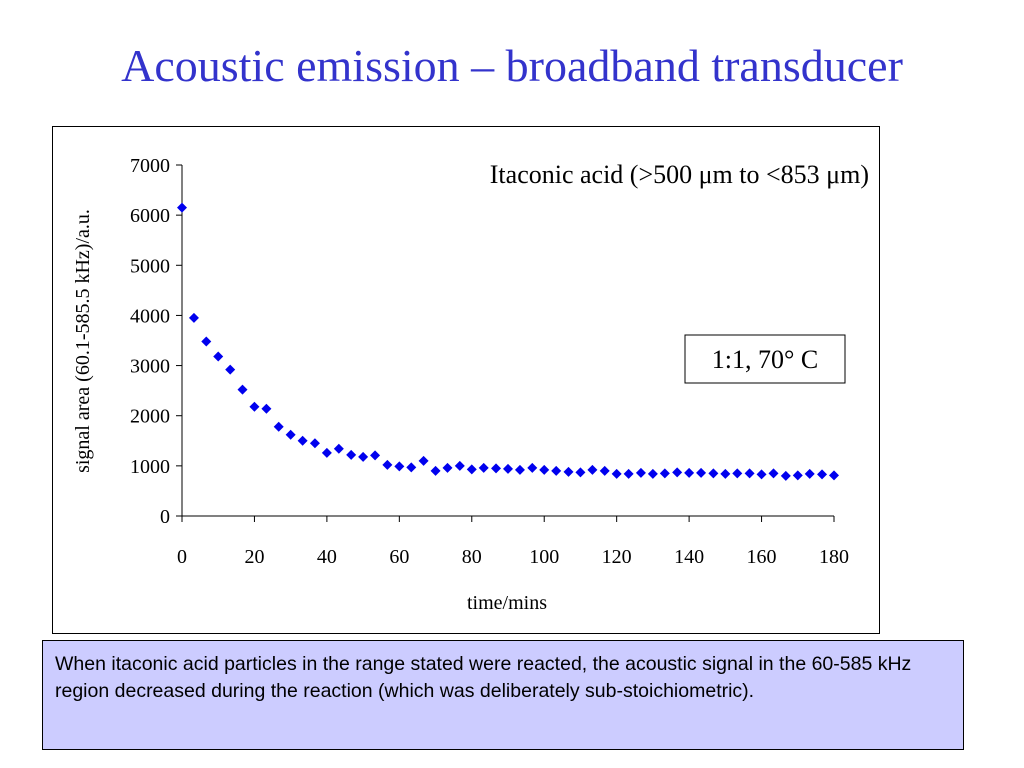  Describe the element at coordinates (254, 557) in the screenshot. I see `x-tick-label: 20` at that location.